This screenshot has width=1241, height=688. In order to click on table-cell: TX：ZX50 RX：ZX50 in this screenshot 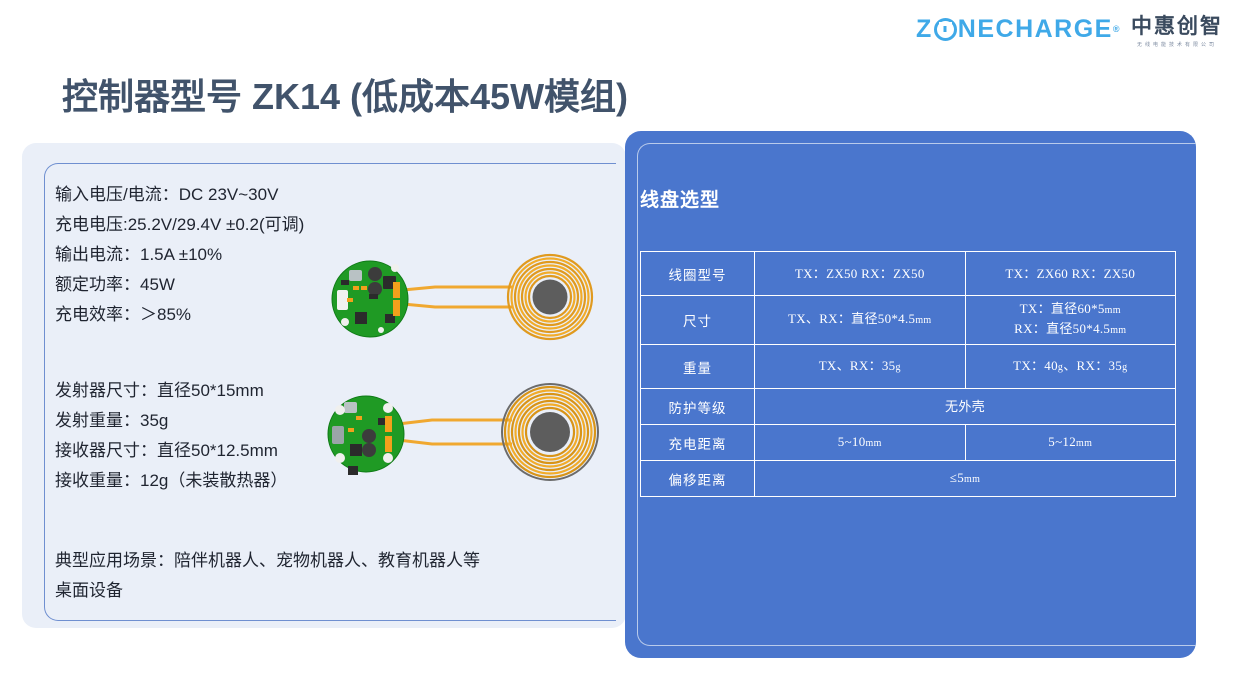, I will do `click(860, 273)`.